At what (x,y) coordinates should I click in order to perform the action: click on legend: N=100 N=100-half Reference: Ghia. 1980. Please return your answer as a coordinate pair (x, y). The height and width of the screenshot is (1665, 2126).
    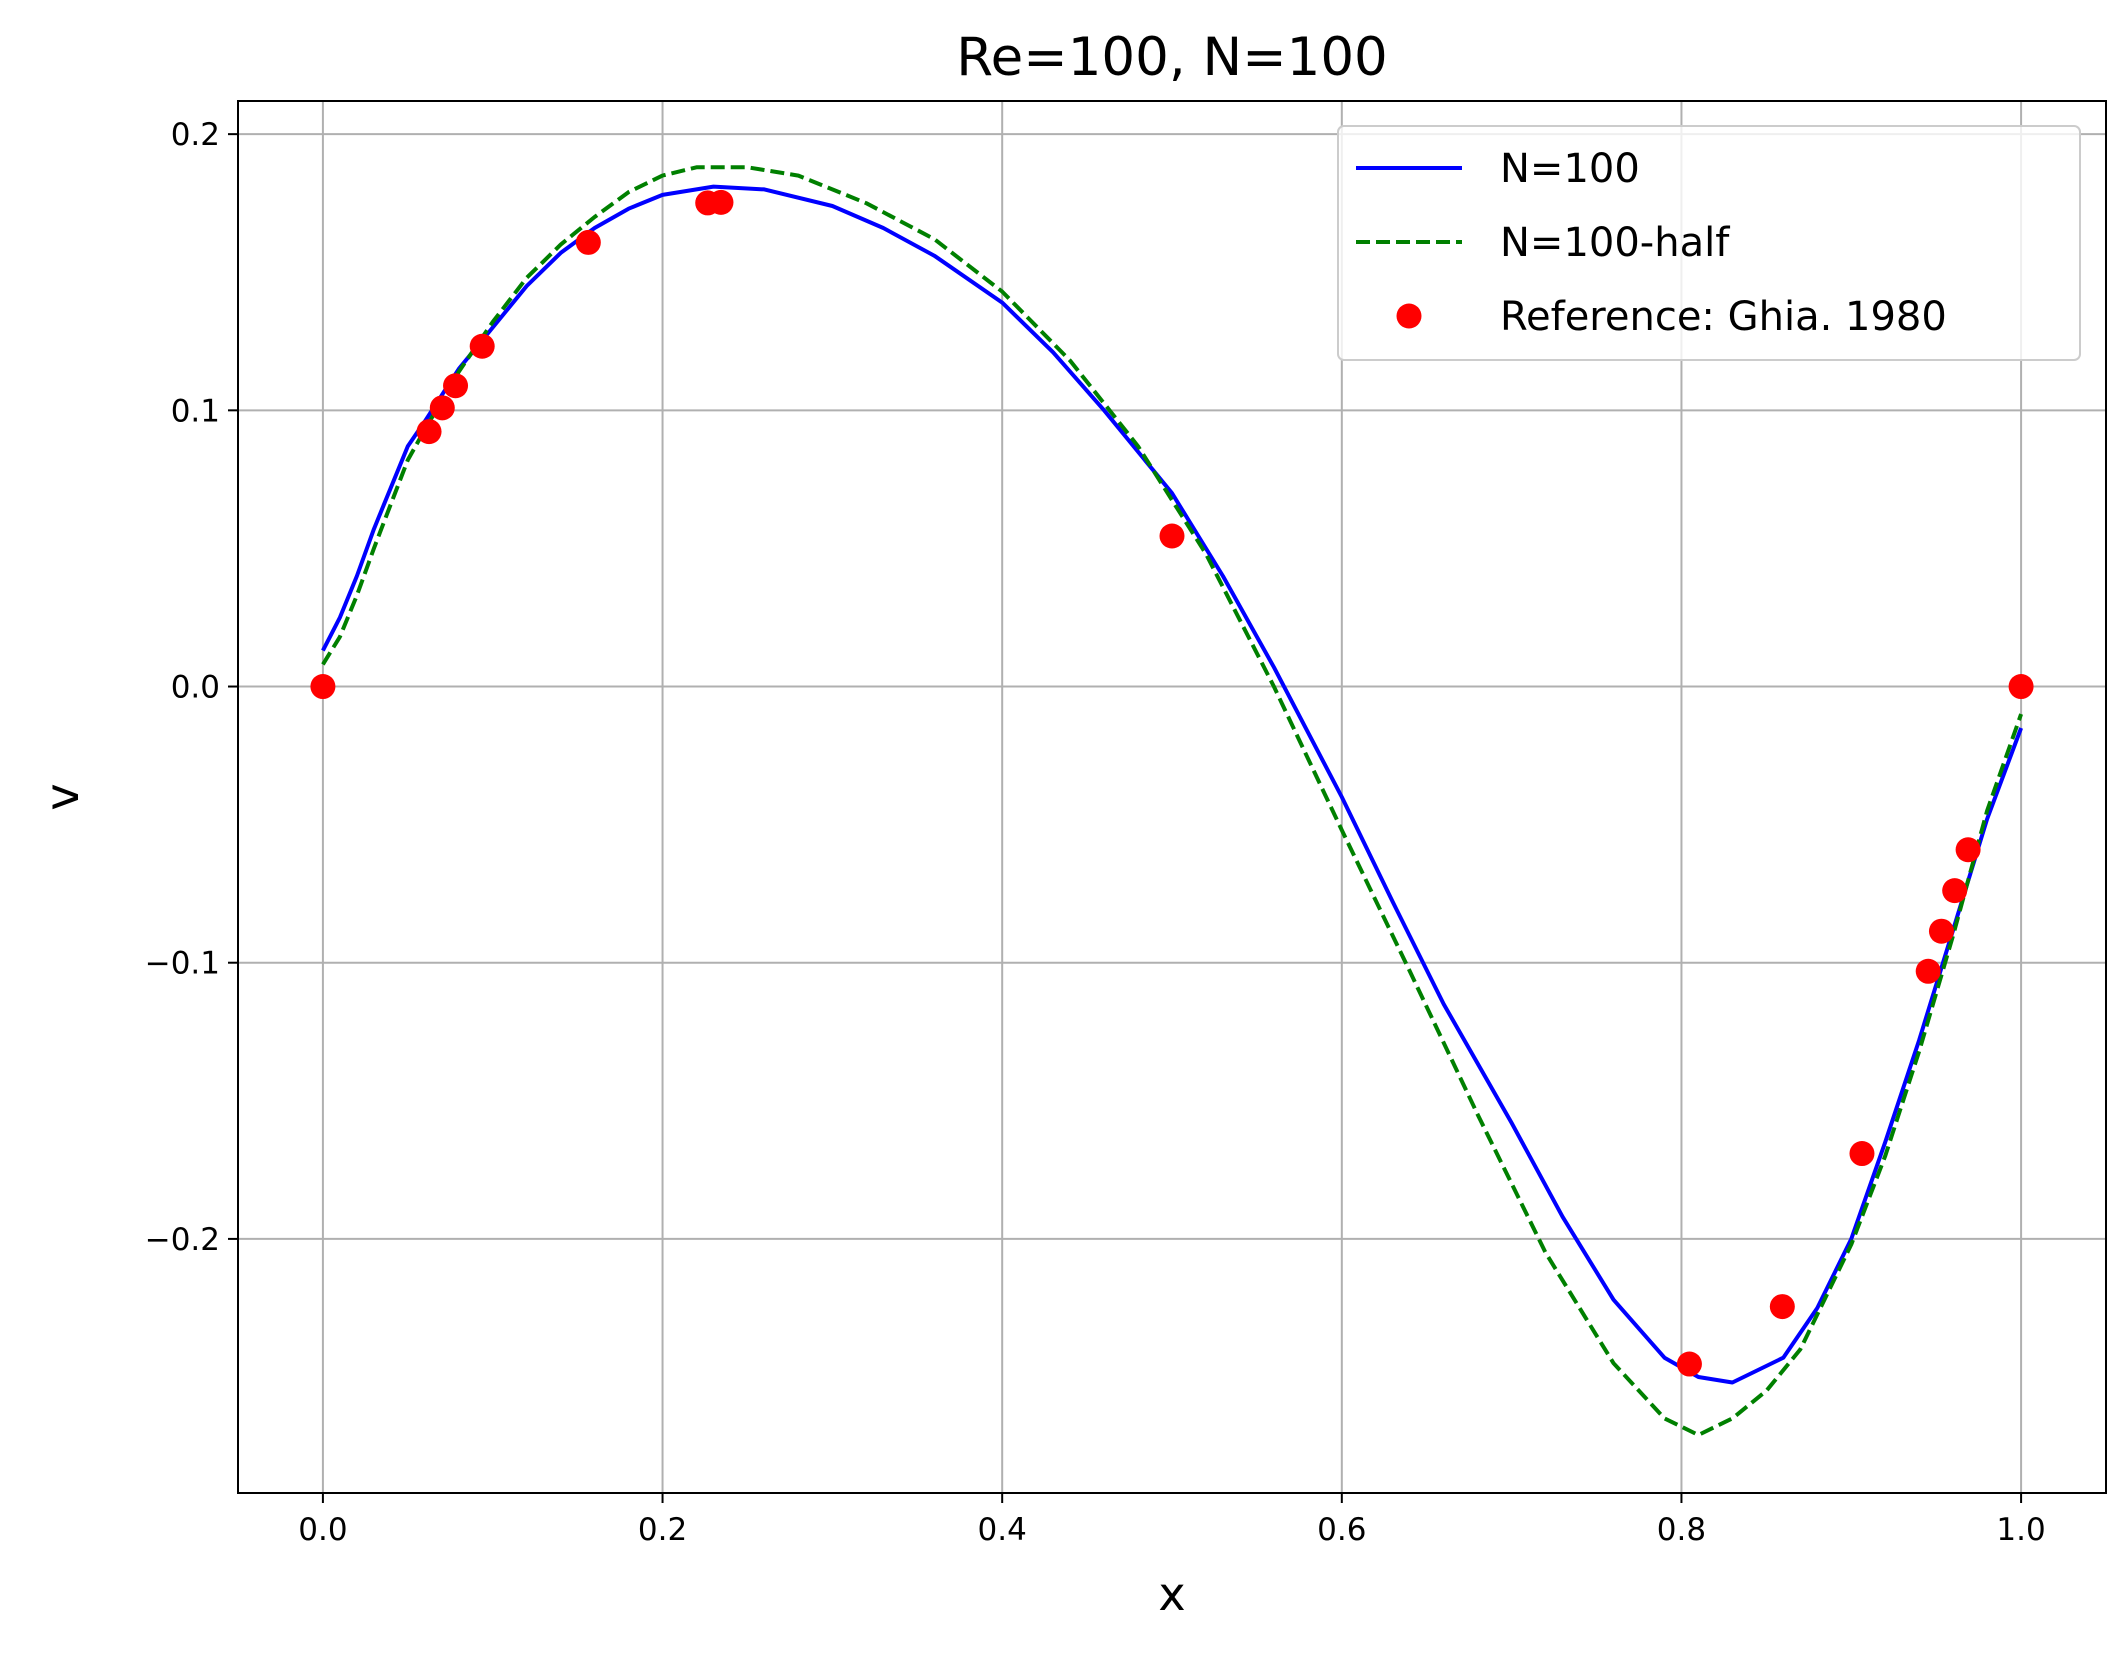
    Looking at the image, I should click on (1709, 243).